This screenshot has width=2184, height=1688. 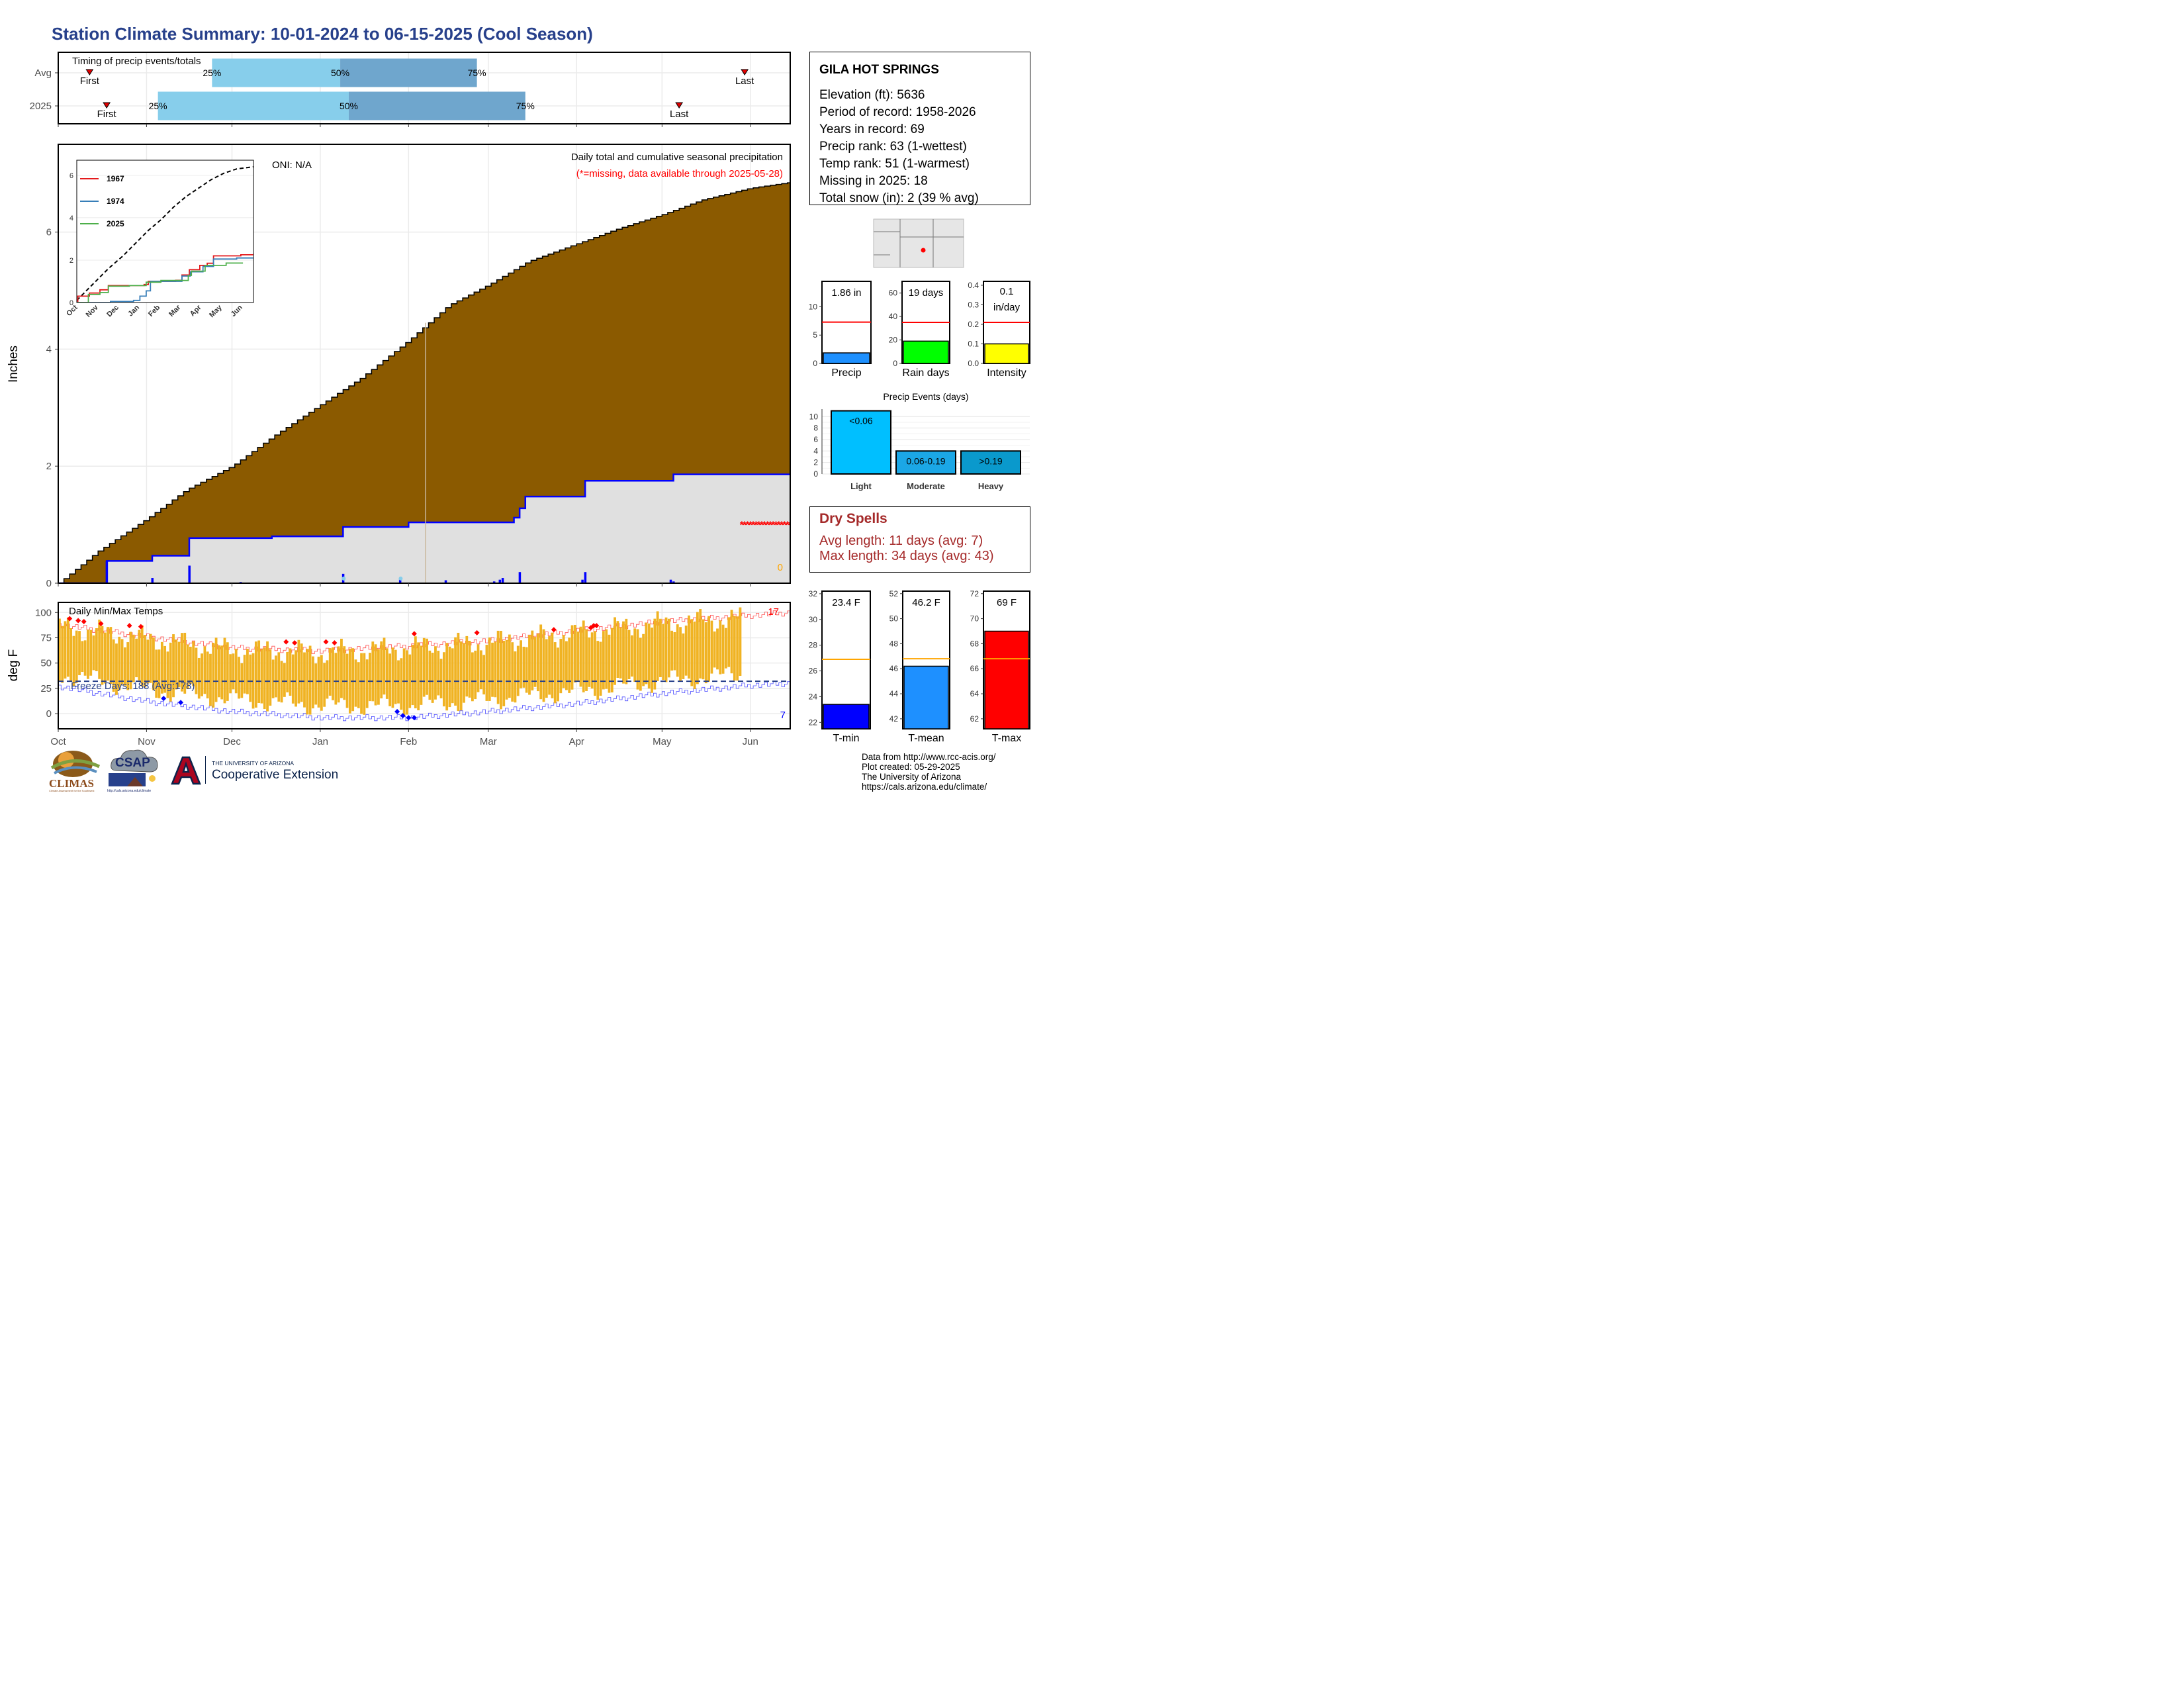 What do you see at coordinates (133, 686) in the screenshot?
I see `freeze-days-label: Freeze Days: 188 (Avg:178)` at bounding box center [133, 686].